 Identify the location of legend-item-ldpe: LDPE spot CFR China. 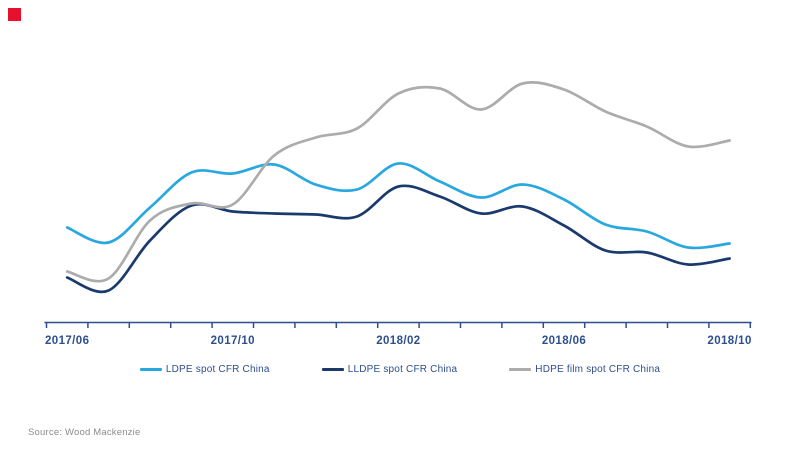
(204, 369).